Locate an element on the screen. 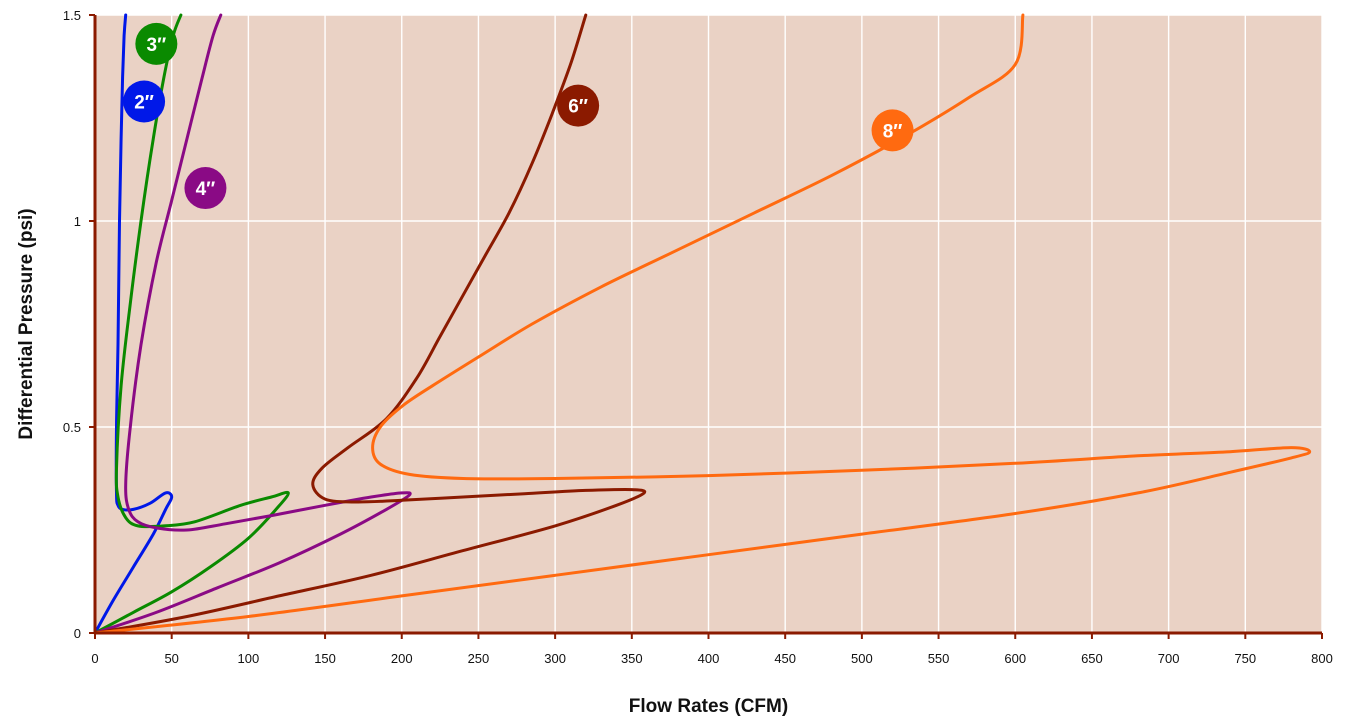 The width and height of the screenshot is (1348, 723). series-label-badge: 2″ is located at coordinates (144, 101).